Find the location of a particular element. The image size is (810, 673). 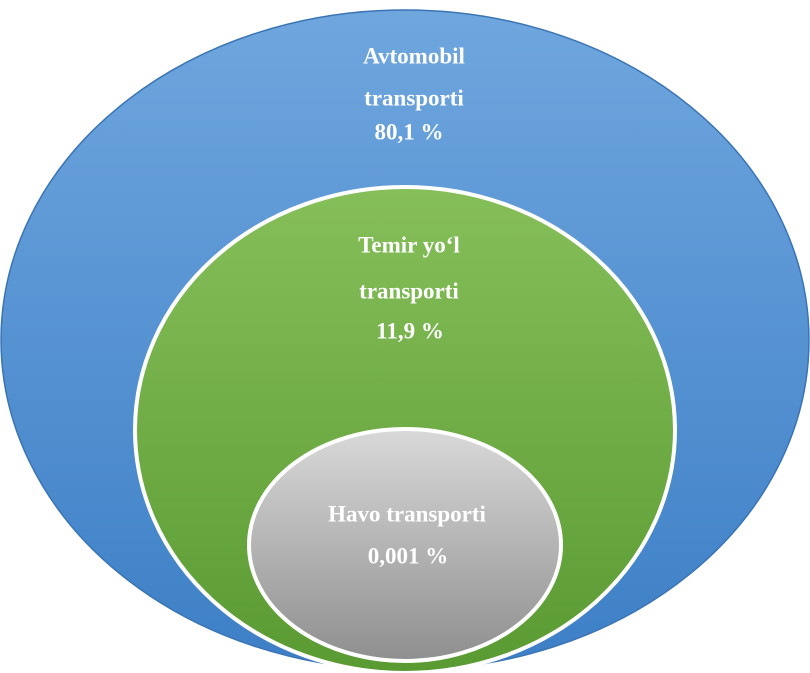

node-value: 11,9 % is located at coordinates (410, 330).